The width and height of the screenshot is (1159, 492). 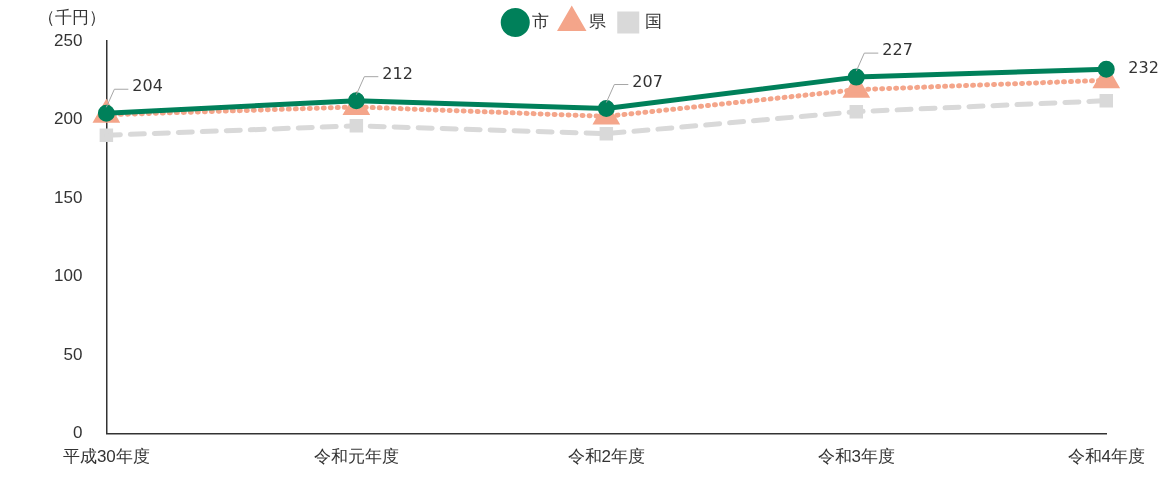 What do you see at coordinates (68, 119) in the screenshot?
I see `y-tick-label: 200` at bounding box center [68, 119].